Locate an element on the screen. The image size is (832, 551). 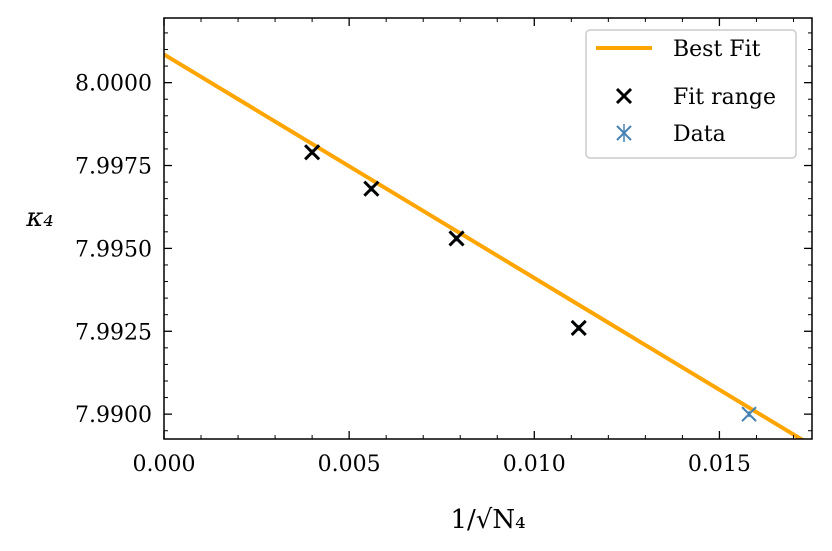
legend-box is located at coordinates (691, 94).